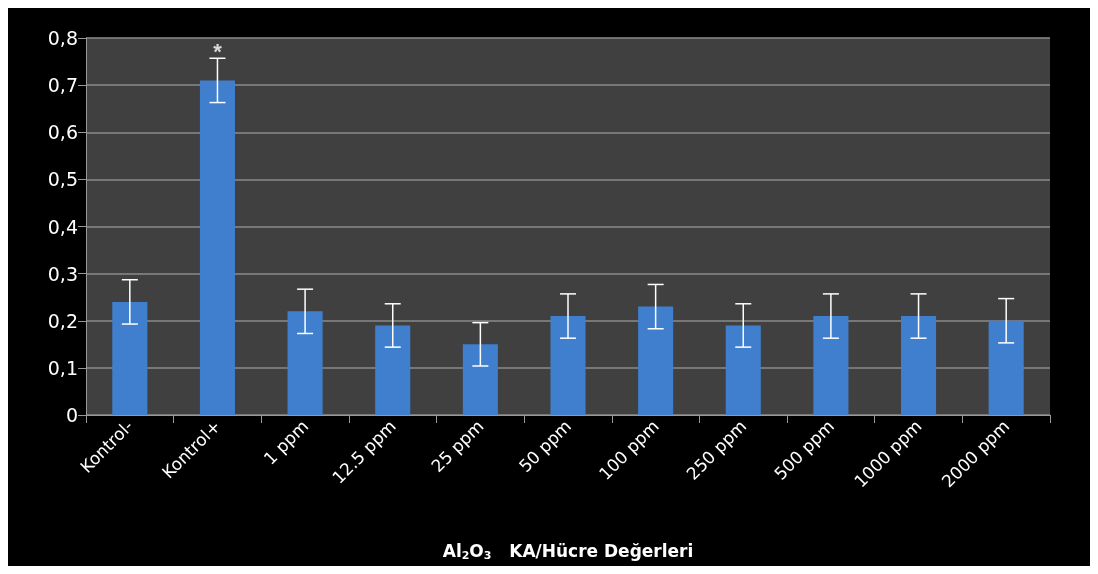 Image resolution: width=1098 pixels, height=574 pixels. I want to click on annotation: *, so click(218, 51).